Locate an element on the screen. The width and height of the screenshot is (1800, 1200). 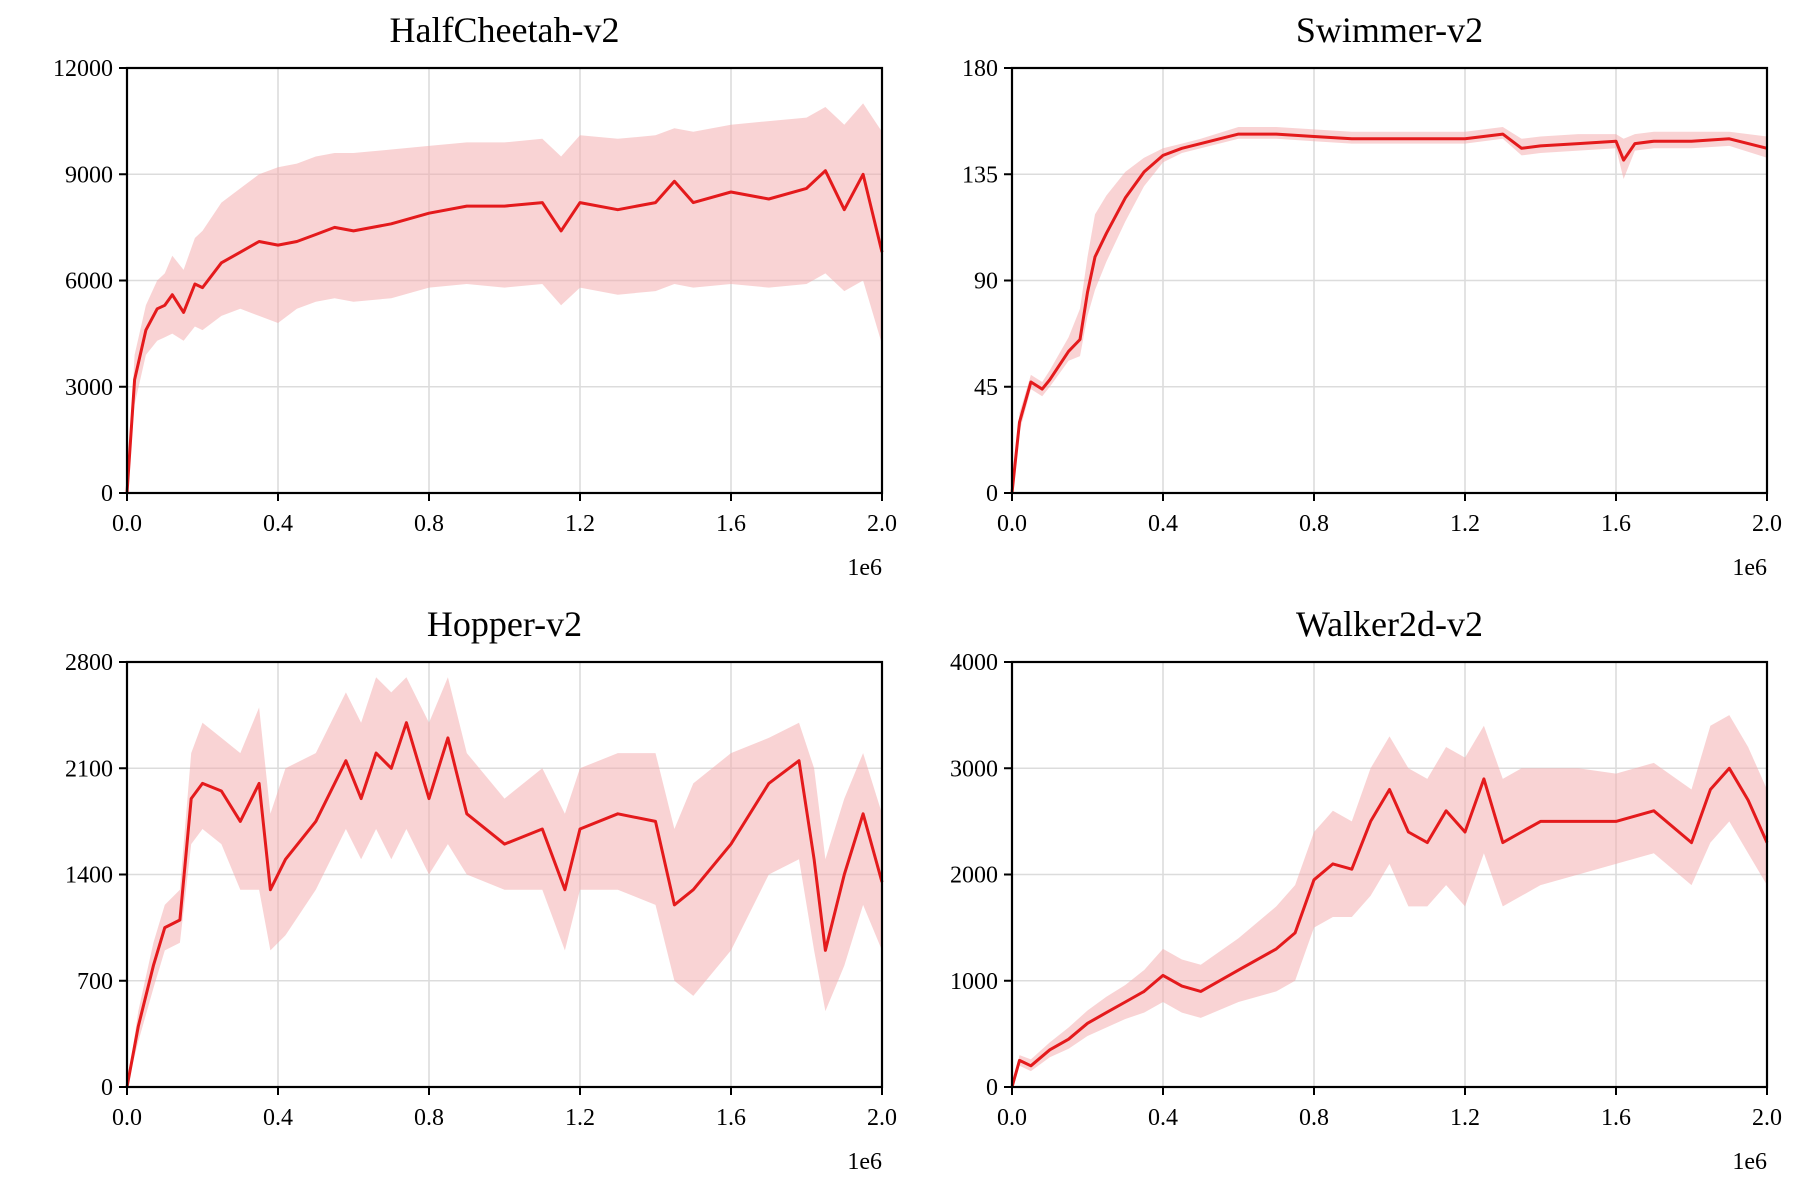
y-tick-label: 135 is located at coordinates (980, 175).